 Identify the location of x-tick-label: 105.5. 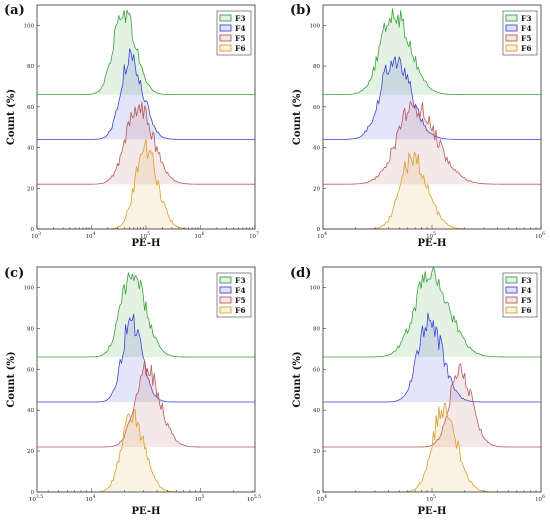
(254, 498).